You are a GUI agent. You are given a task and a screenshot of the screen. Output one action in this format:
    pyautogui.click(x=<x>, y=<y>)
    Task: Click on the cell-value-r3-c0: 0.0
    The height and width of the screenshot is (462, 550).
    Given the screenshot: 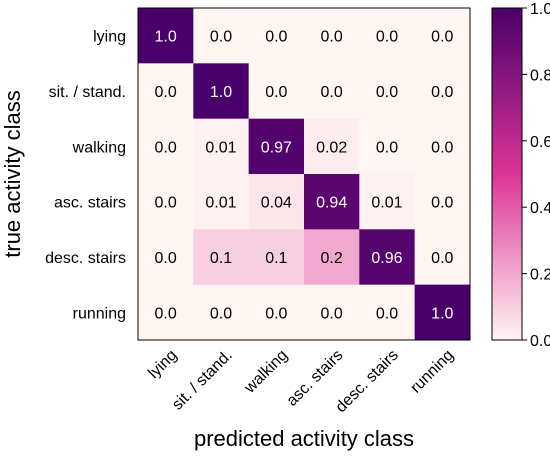 What is the action you would take?
    pyautogui.click(x=166, y=203)
    